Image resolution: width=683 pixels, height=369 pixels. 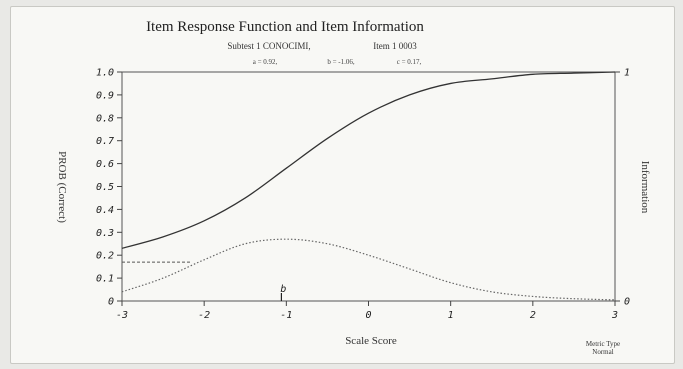 I want to click on y-tick-label: 0.4, so click(x=105, y=210).